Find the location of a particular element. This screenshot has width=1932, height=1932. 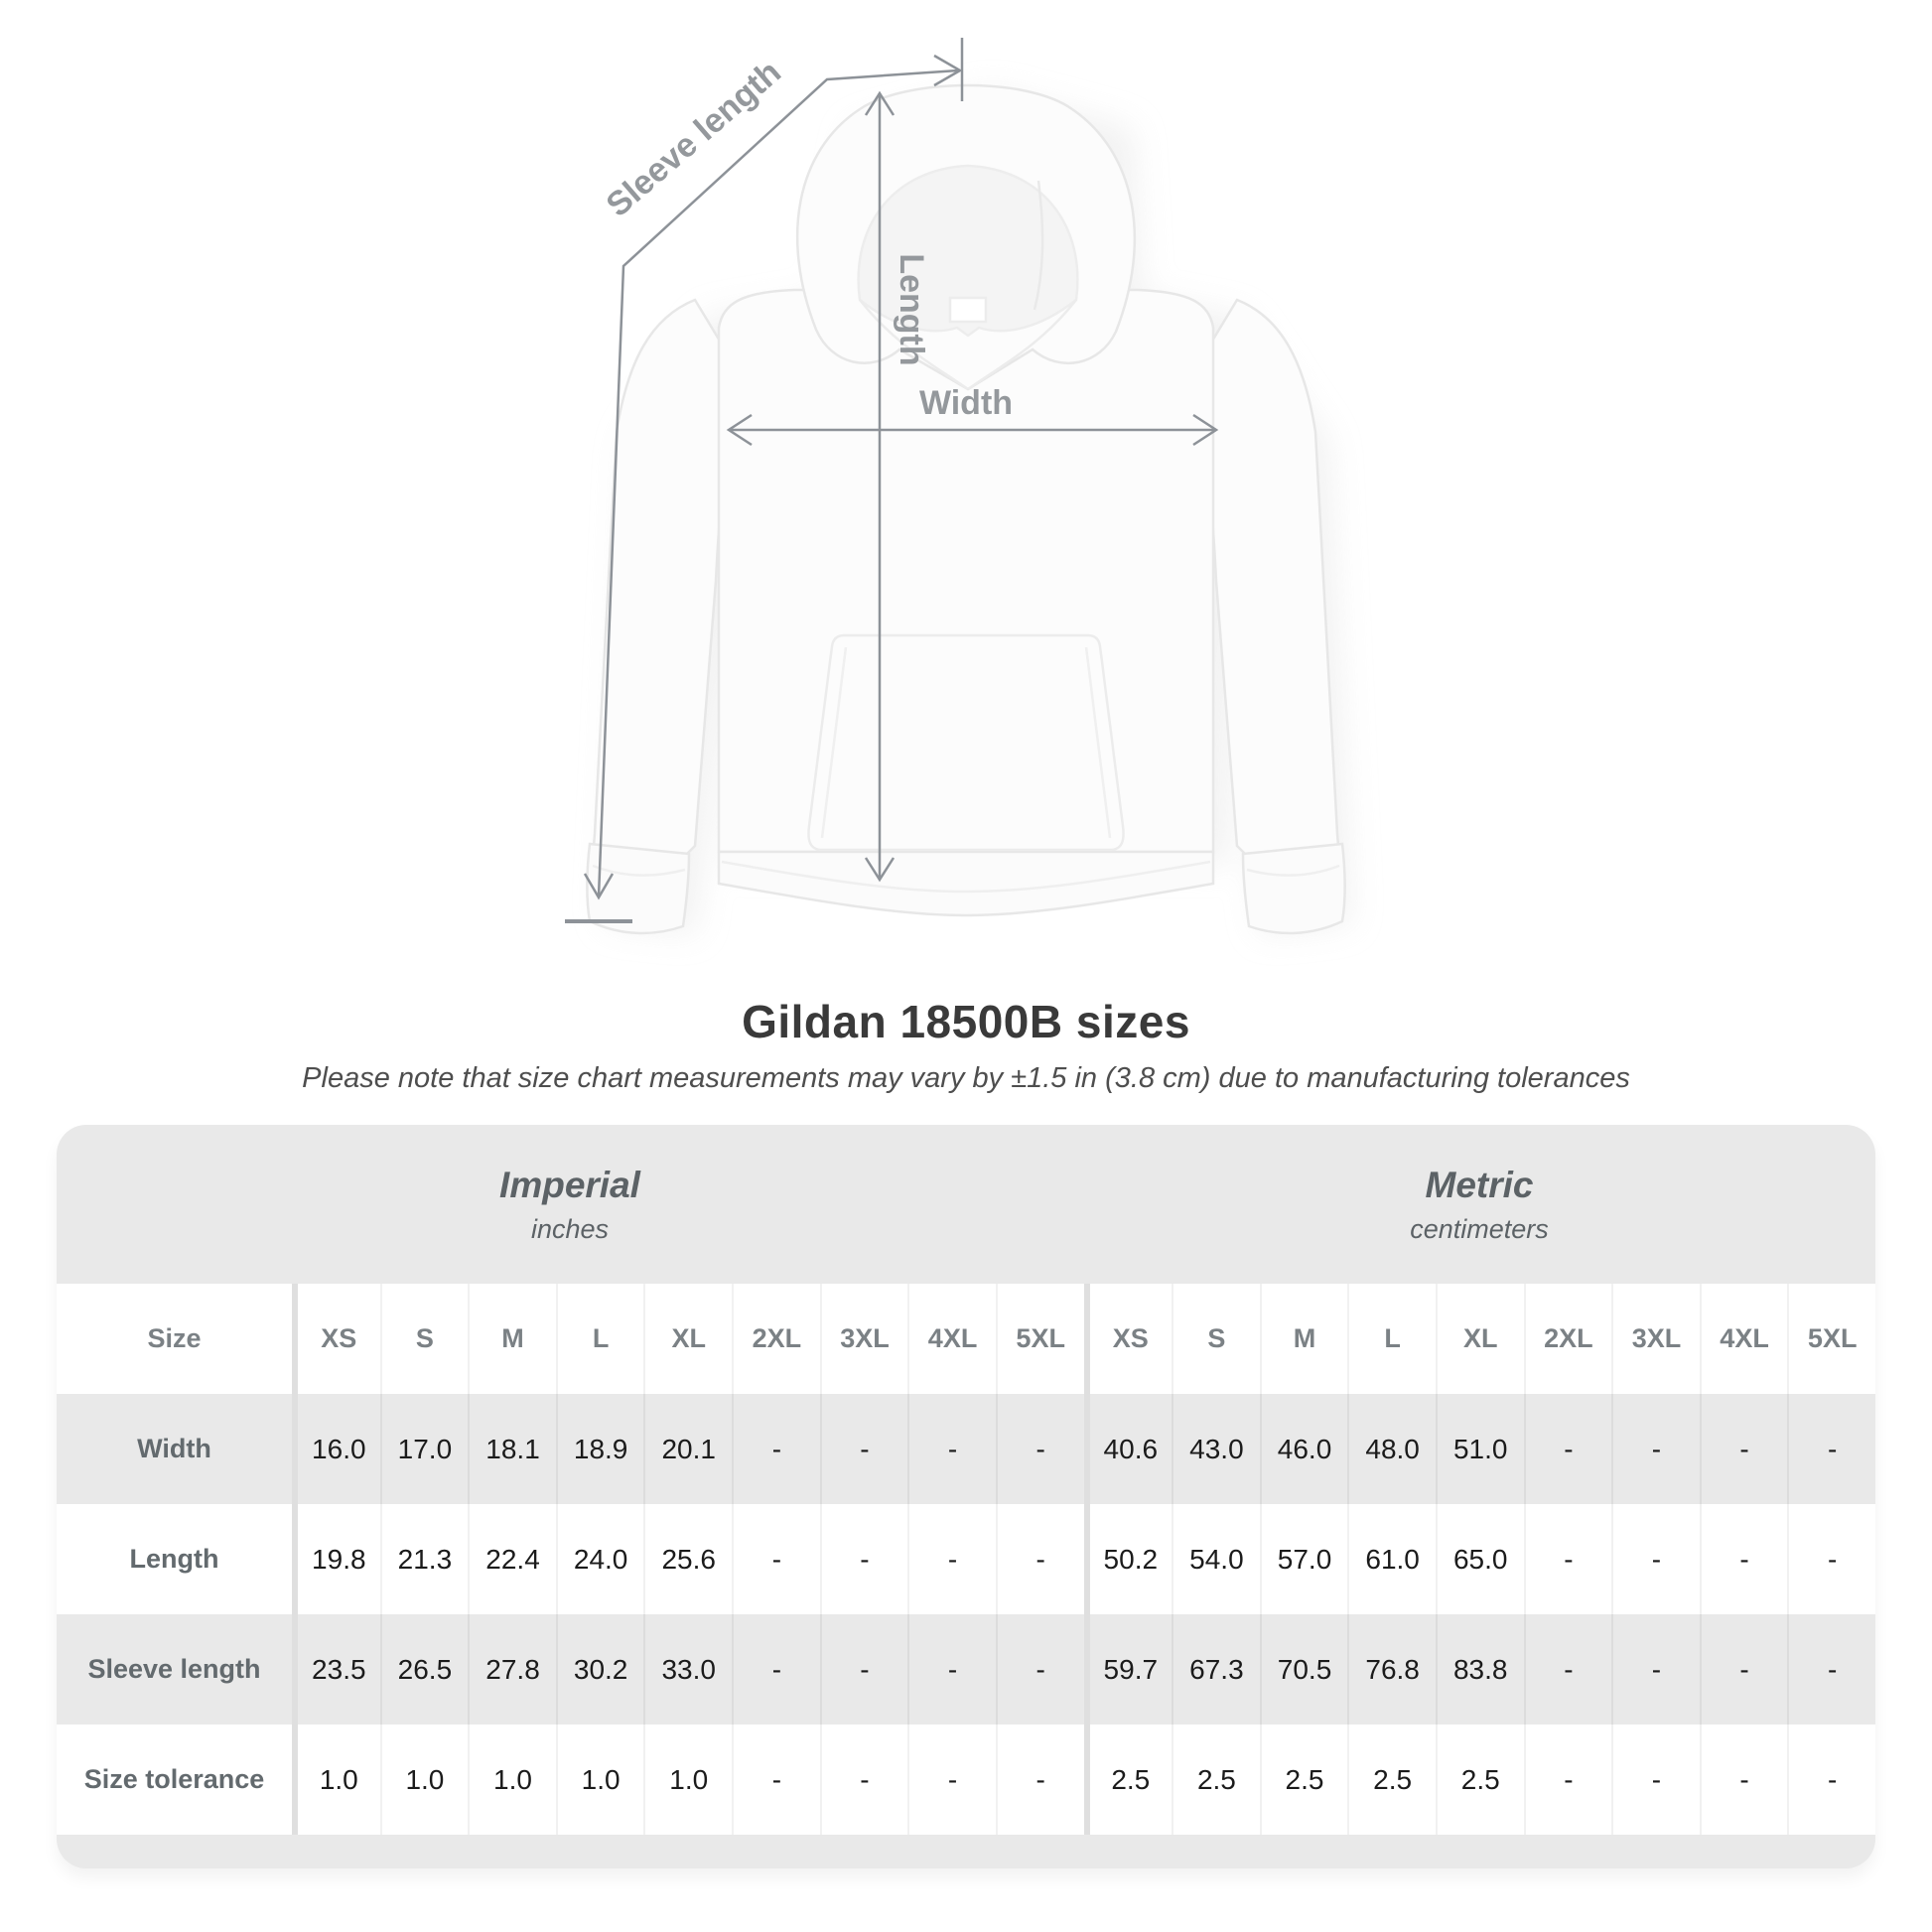

hoodie-left-sleeve is located at coordinates (664, 577).